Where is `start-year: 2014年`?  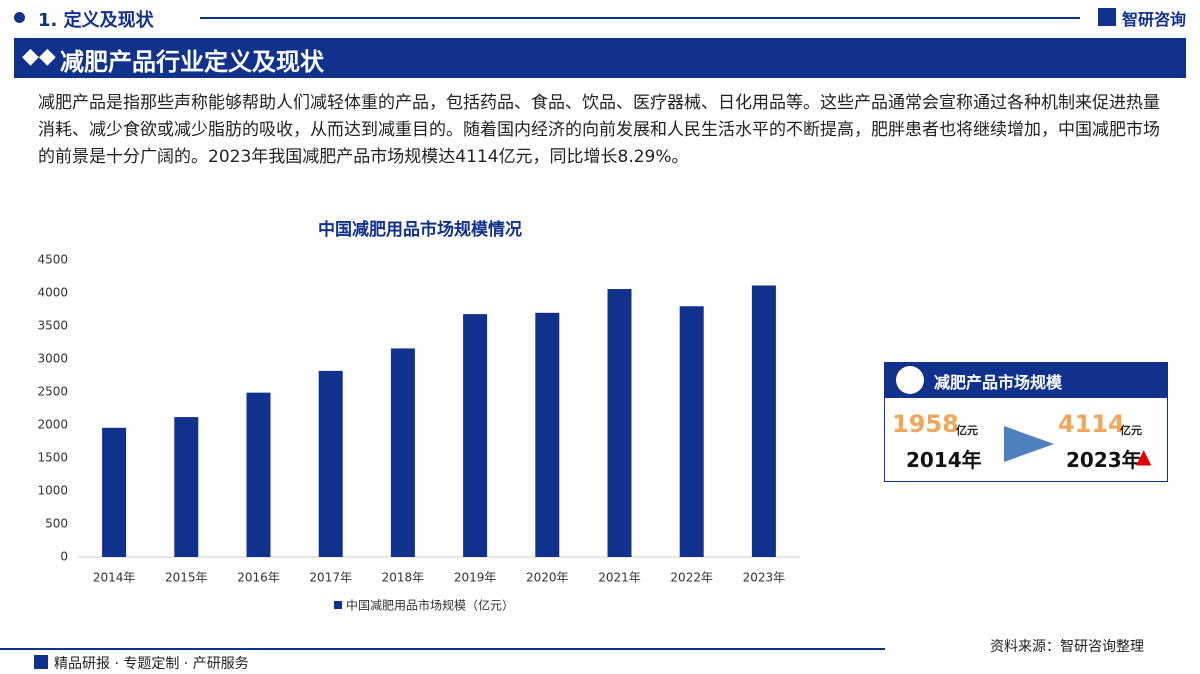 start-year: 2014年 is located at coordinates (944, 460).